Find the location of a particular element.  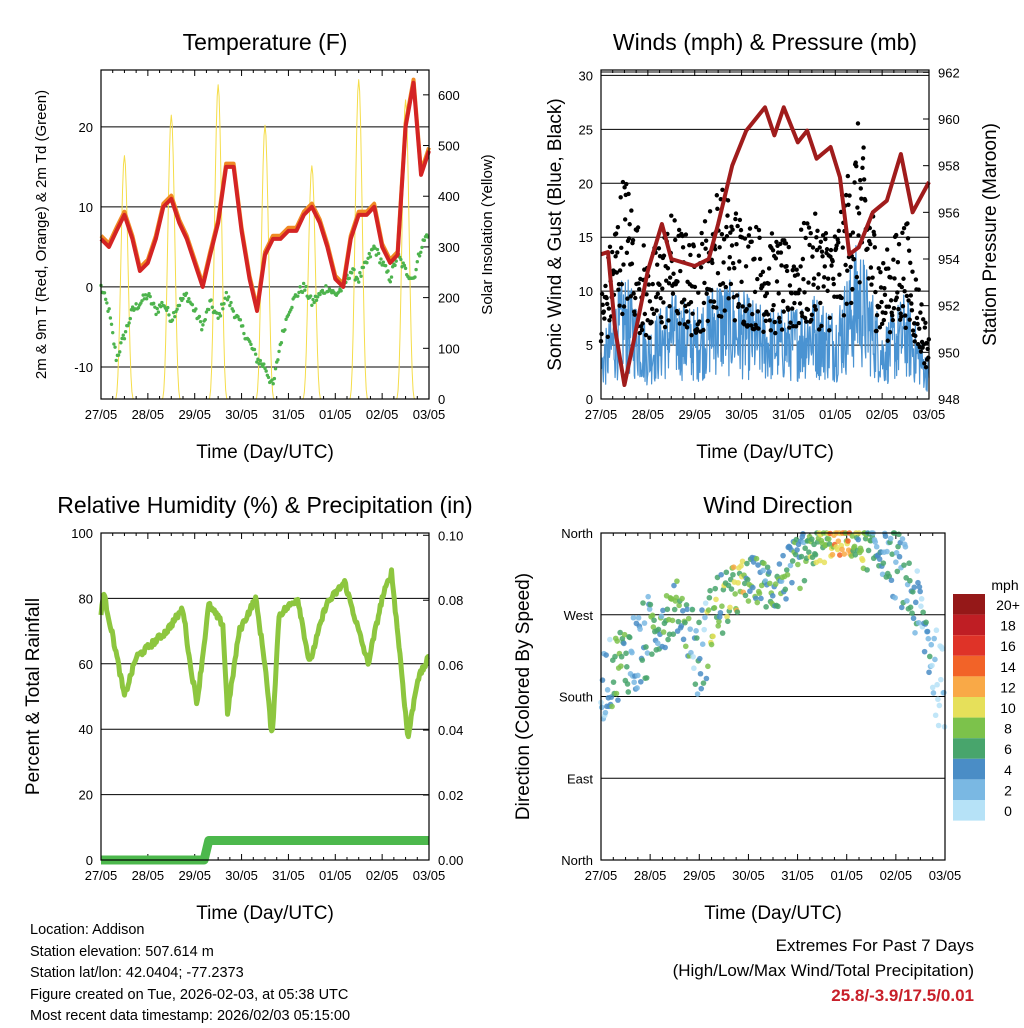

x-tick-label: 03/05 is located at coordinates (429, 875).